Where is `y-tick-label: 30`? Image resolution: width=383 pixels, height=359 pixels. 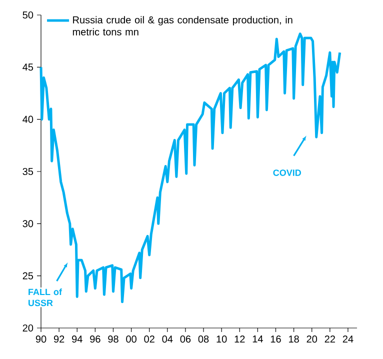
y-tick-label: 30 is located at coordinates (28, 224).